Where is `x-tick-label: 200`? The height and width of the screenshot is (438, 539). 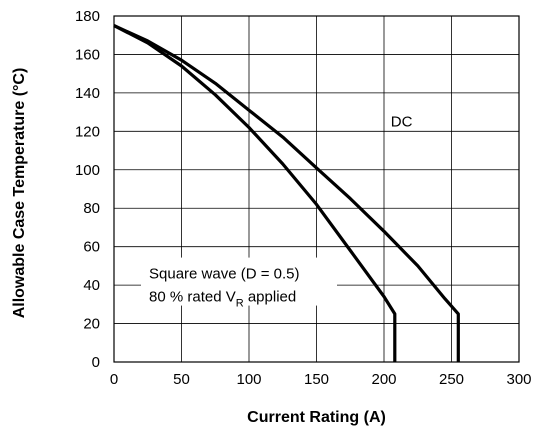
x-tick-label: 200 is located at coordinates (383, 379).